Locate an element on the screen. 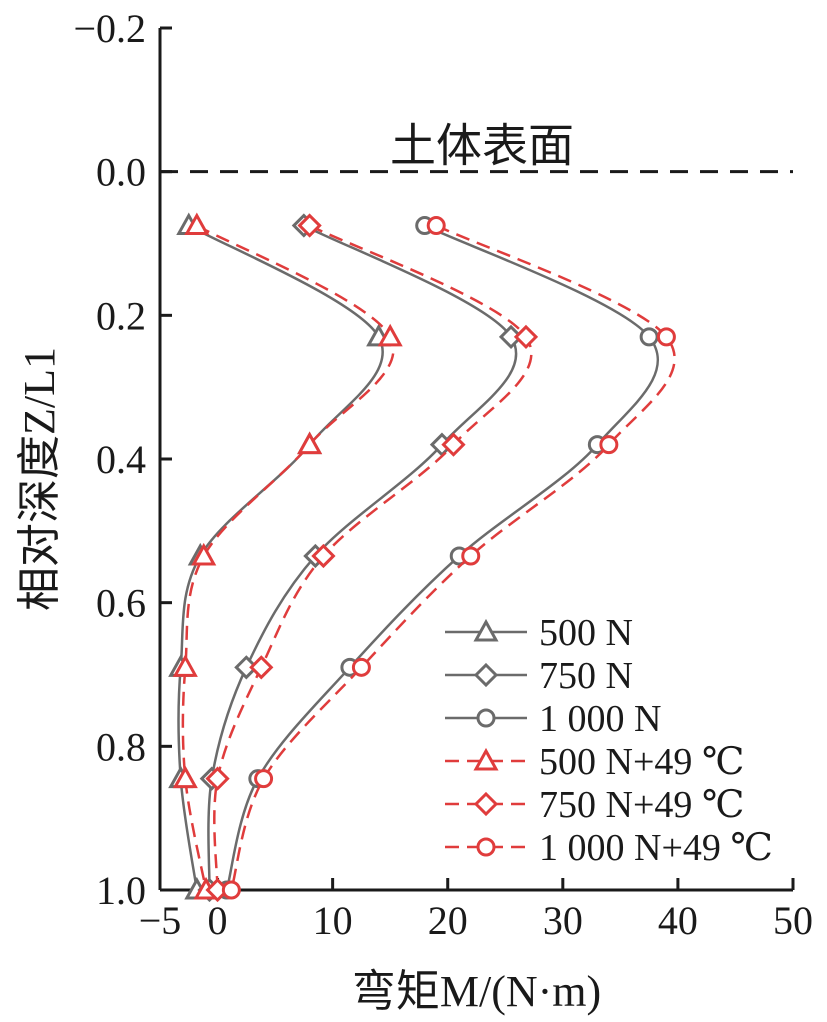  y-tick-label: −0.2 is located at coordinates (109, 28).